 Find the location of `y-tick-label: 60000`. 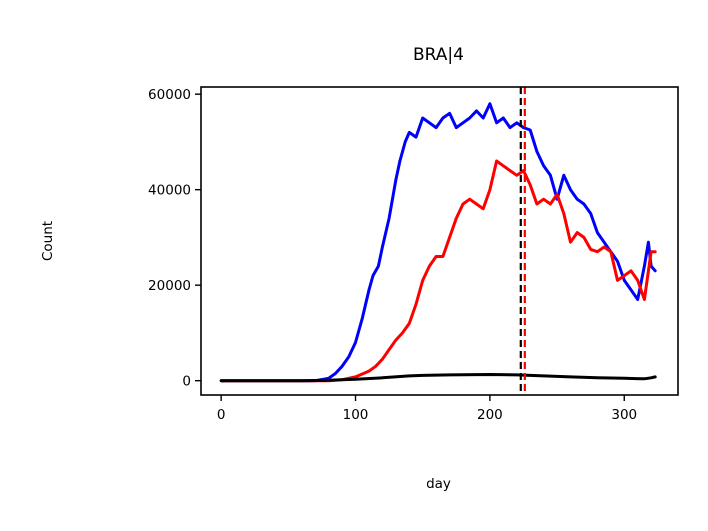

y-tick-label: 60000 is located at coordinates (169, 95).